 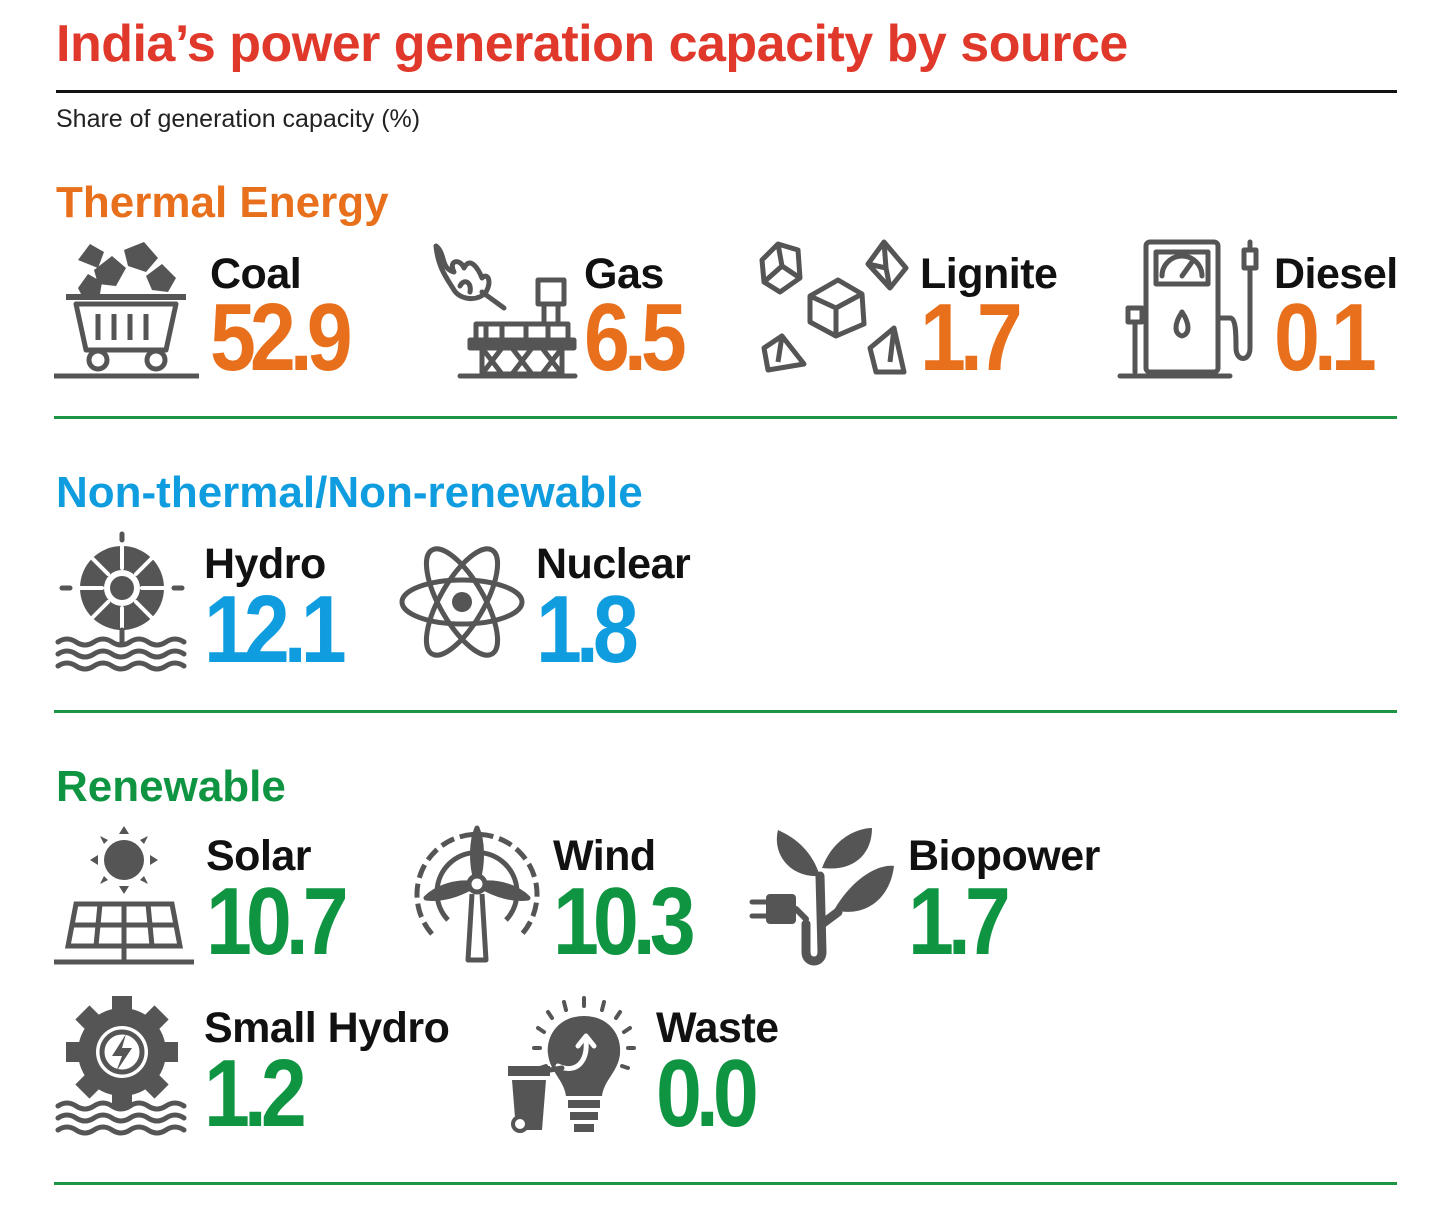 What do you see at coordinates (265, 564) in the screenshot?
I see `label-hydro: Hydro` at bounding box center [265, 564].